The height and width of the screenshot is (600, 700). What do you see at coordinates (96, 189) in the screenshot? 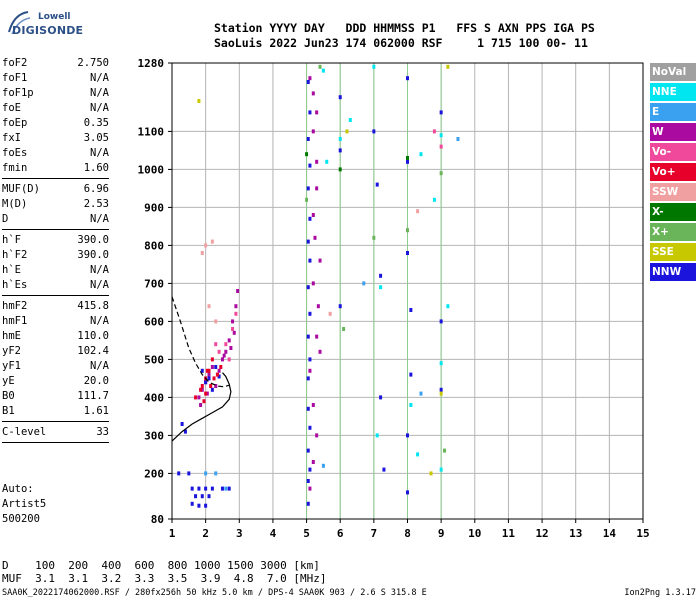
I see `param-value: 6.96` at bounding box center [96, 189].